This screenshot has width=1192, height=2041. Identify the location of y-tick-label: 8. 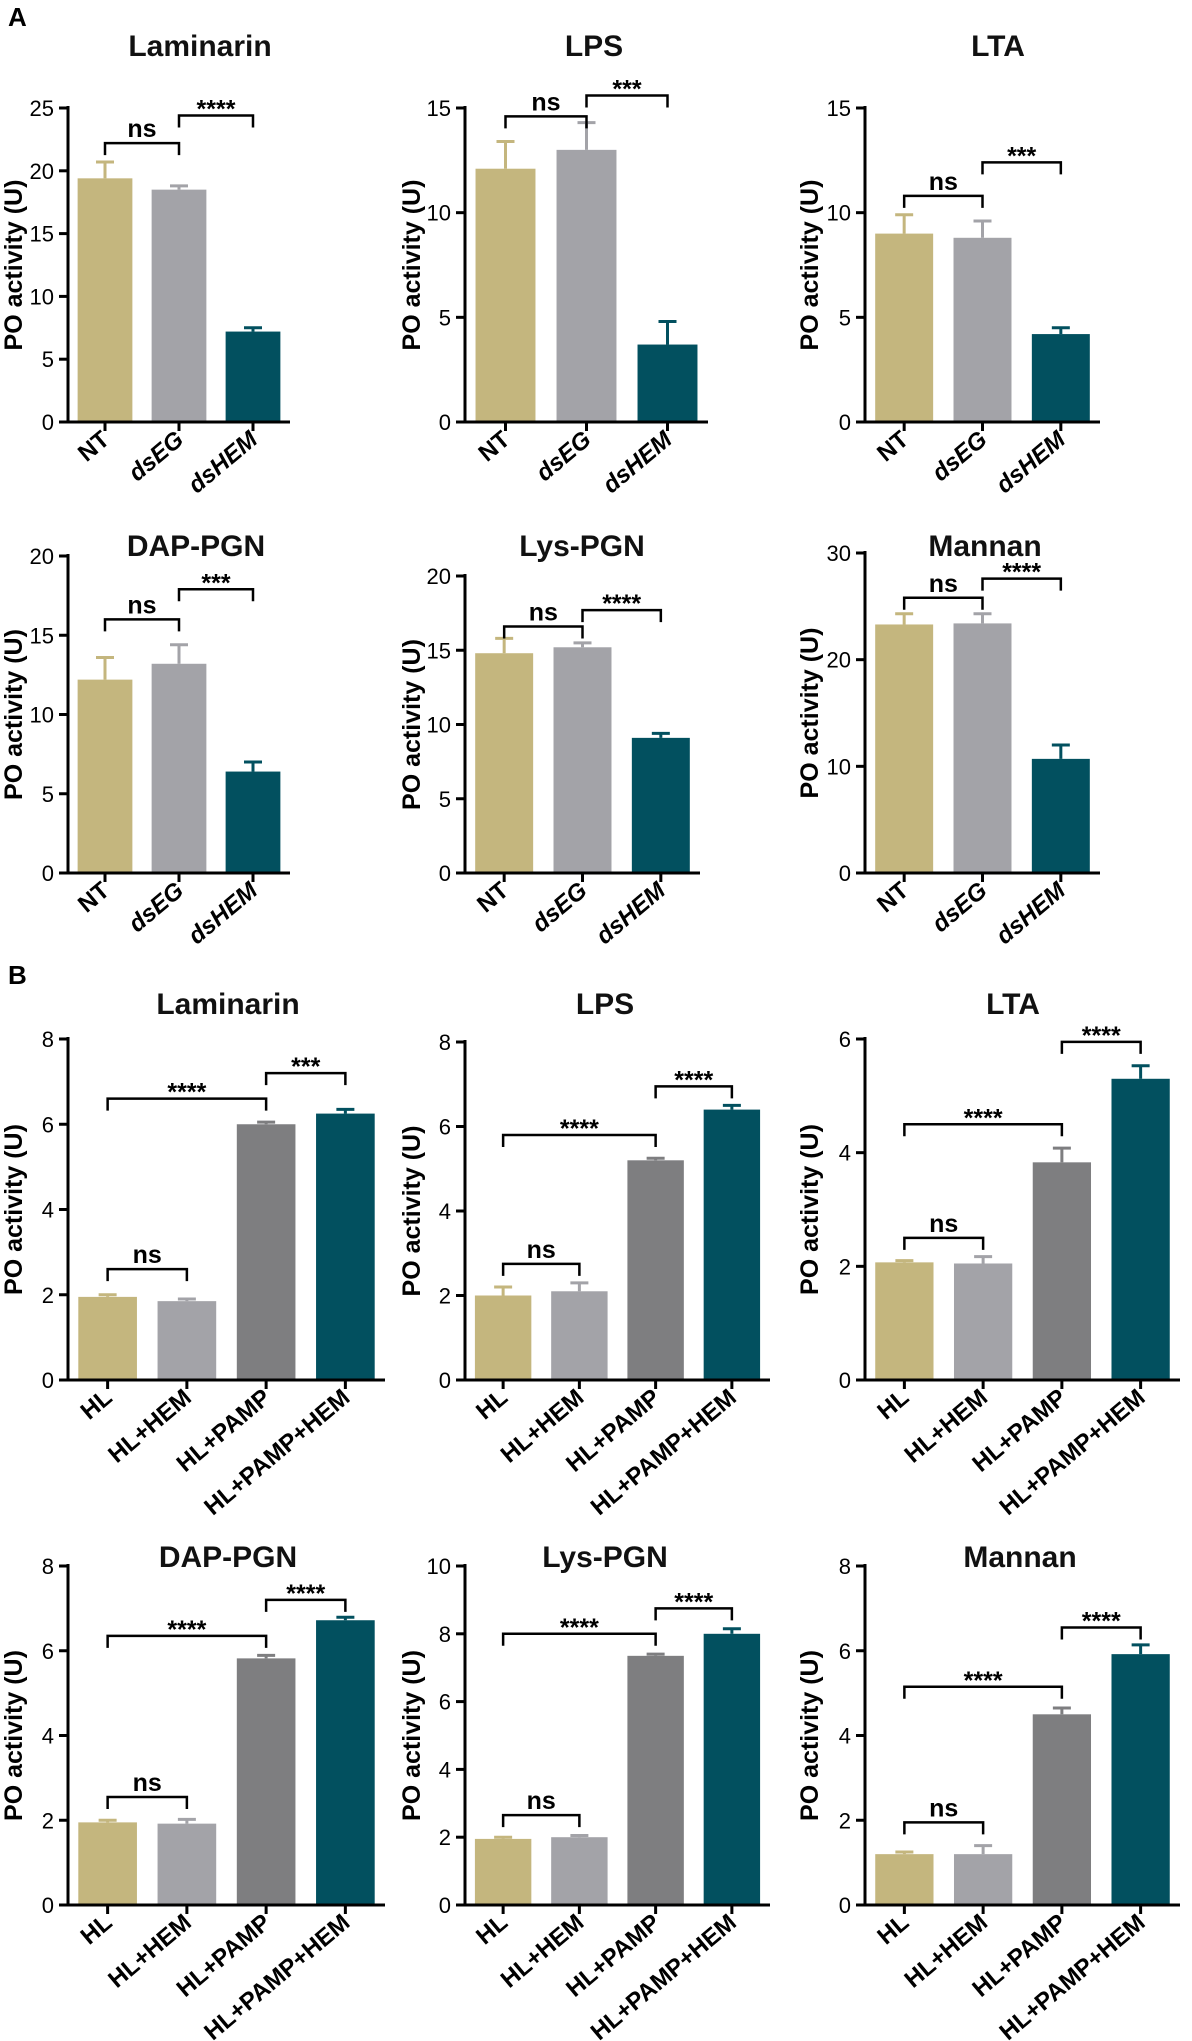
(48, 1566).